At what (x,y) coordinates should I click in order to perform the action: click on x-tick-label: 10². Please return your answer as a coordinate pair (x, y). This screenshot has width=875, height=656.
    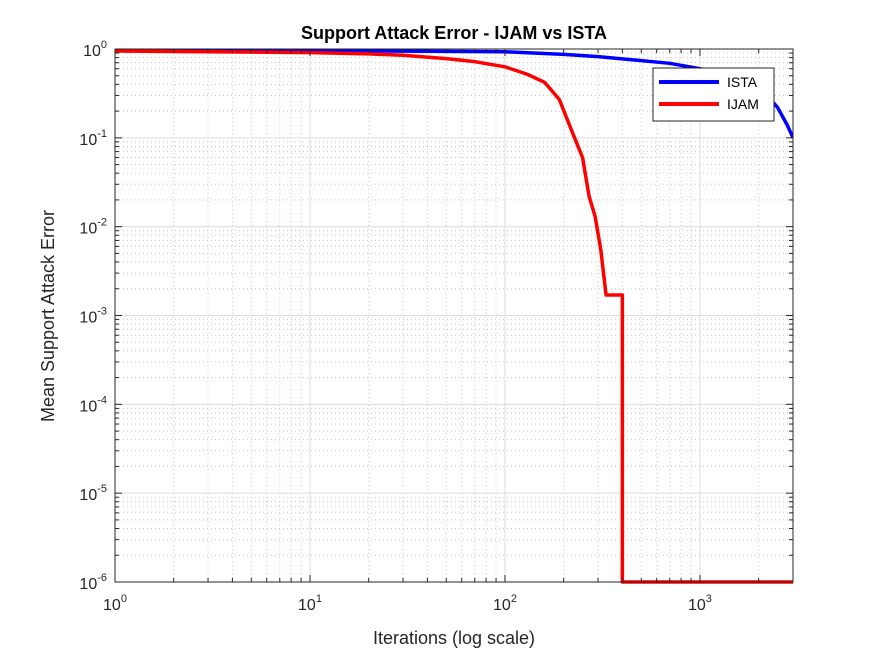
    Looking at the image, I should click on (505, 603).